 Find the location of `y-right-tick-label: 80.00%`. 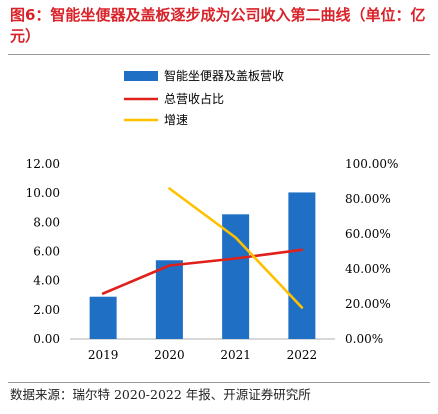

y-right-tick-label: 80.00% is located at coordinates (368, 199).